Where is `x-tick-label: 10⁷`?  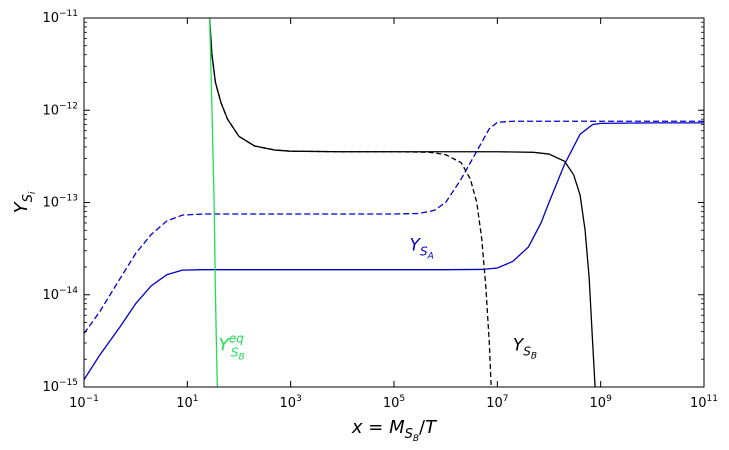 x-tick-label: 10⁷ is located at coordinates (497, 402).